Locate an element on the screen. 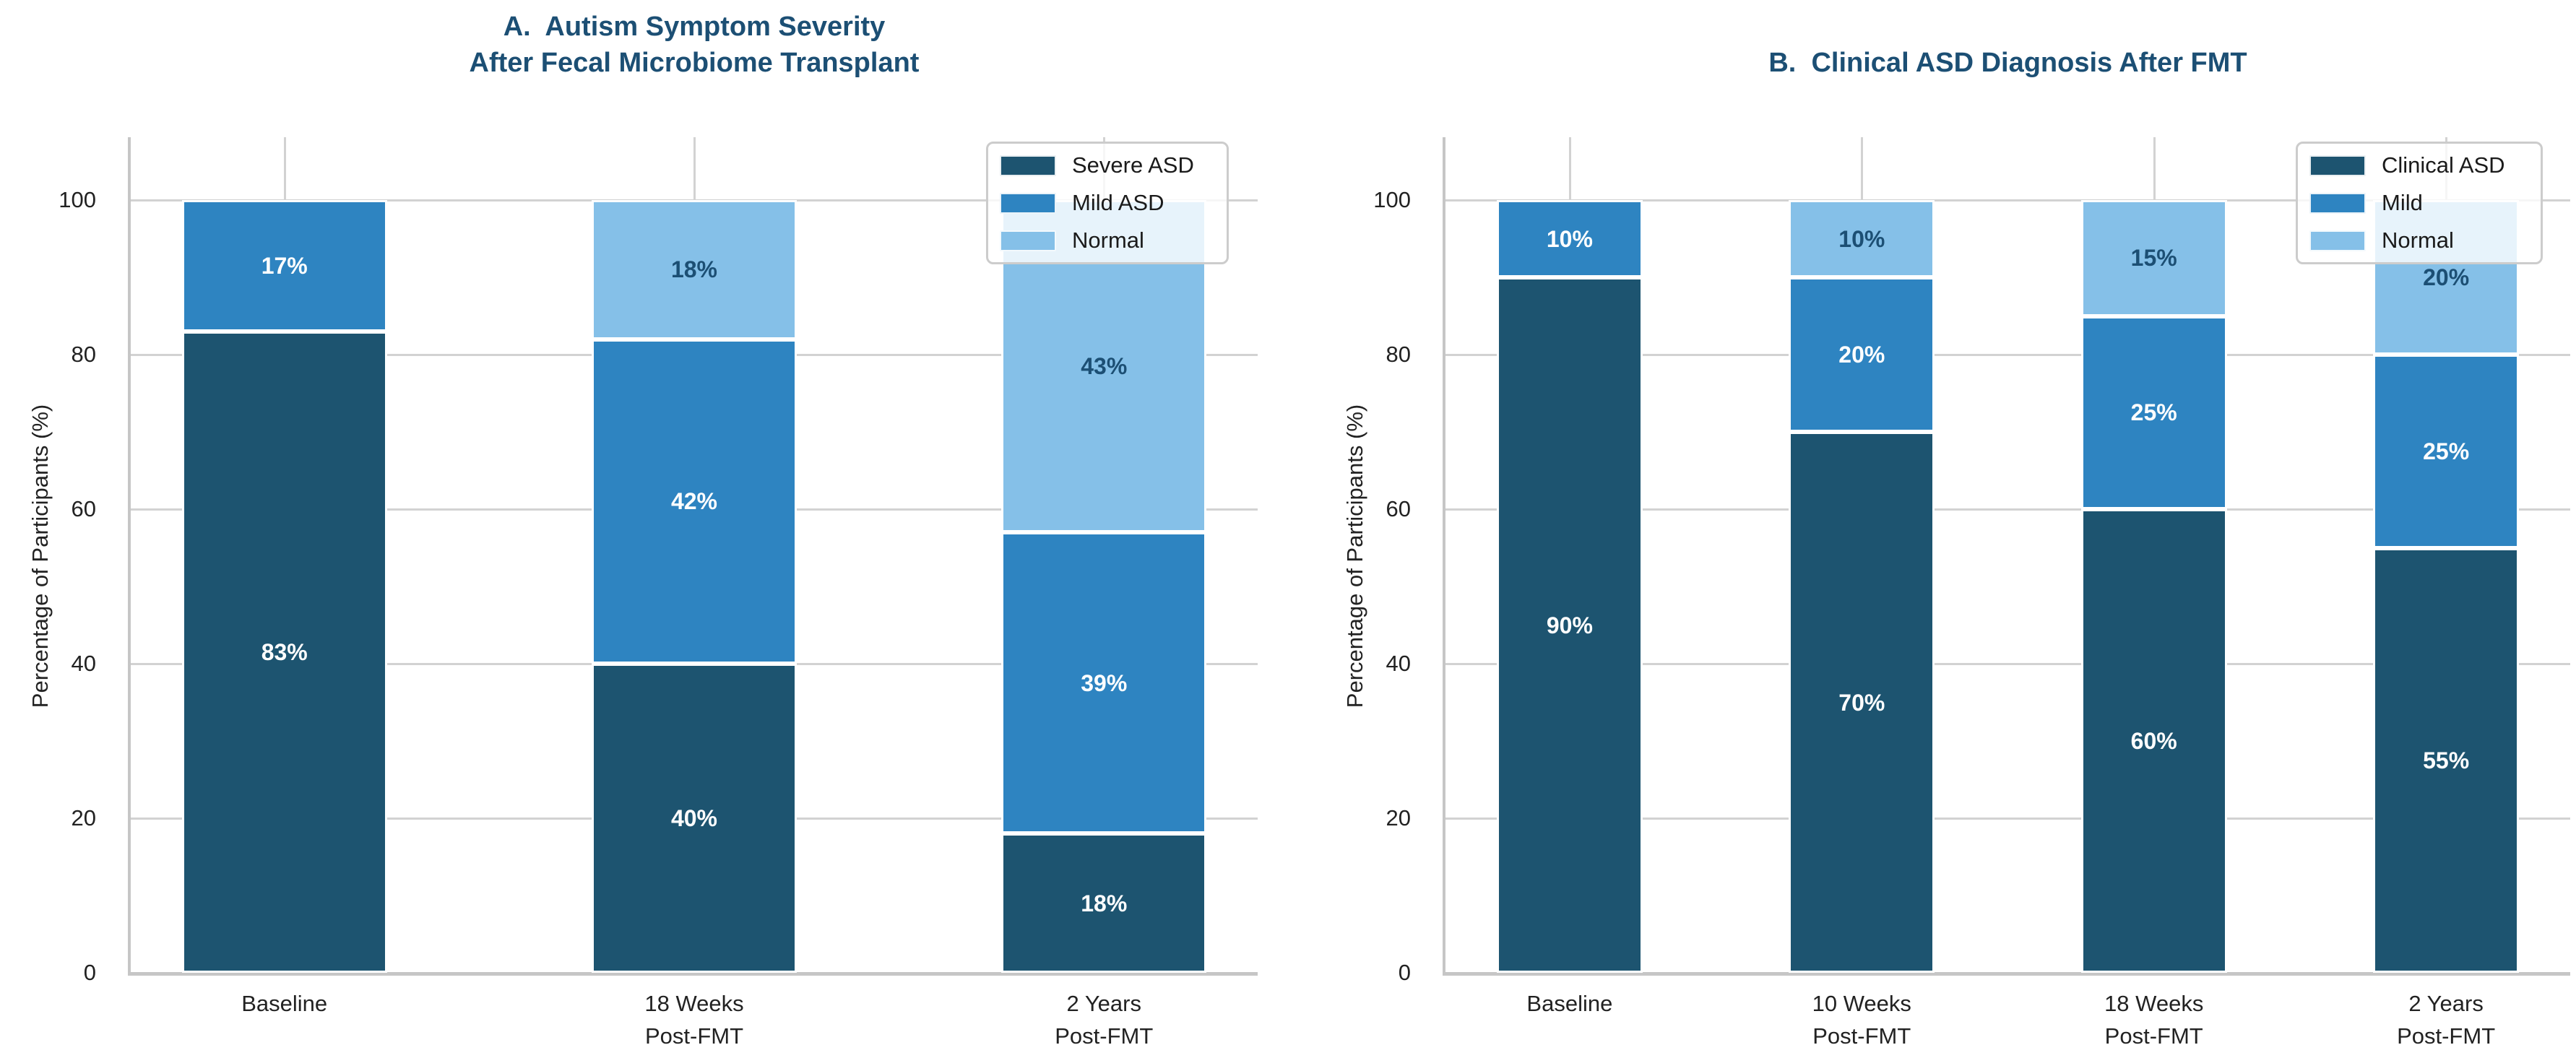 This screenshot has width=2576, height=1058. legend-label: Clinical ASD is located at coordinates (2443, 165).